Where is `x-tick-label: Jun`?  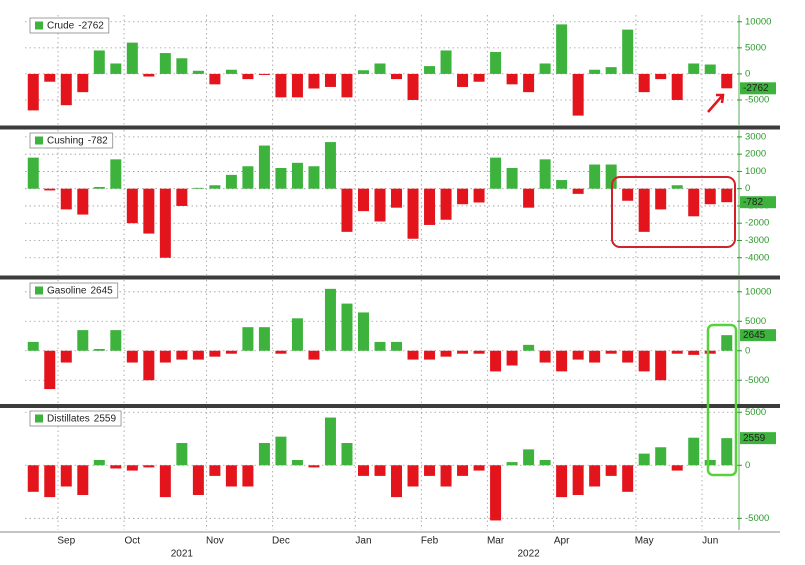
x-tick-label: Jun is located at coordinates (710, 541).